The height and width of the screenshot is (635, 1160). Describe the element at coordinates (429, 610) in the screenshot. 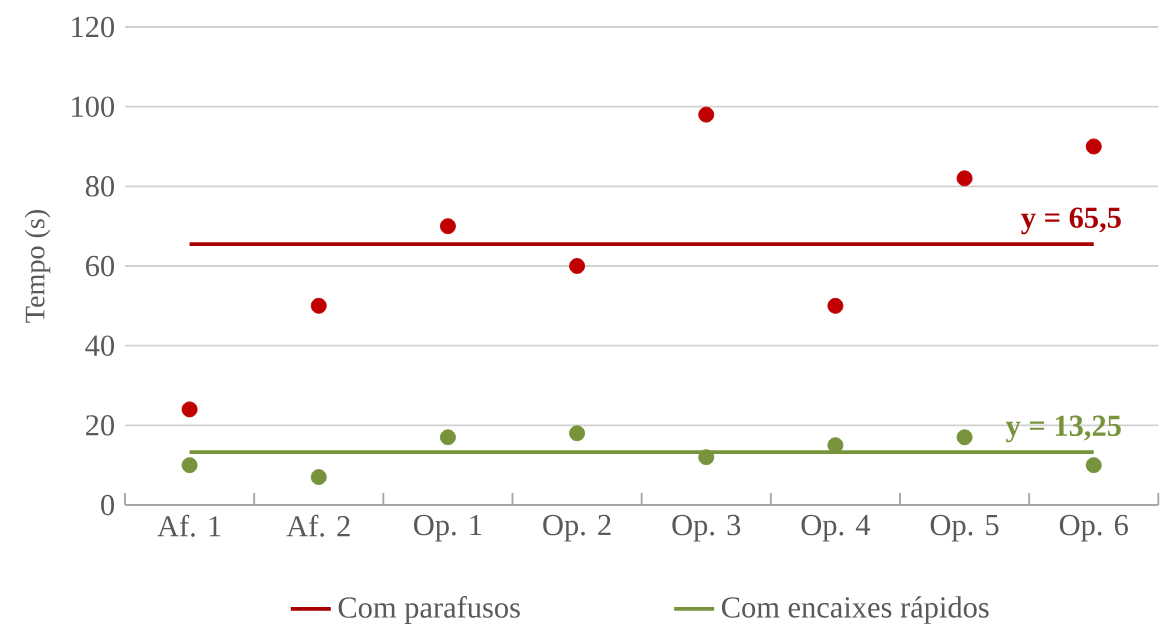

I see `legend-label: Com parafusos` at that location.